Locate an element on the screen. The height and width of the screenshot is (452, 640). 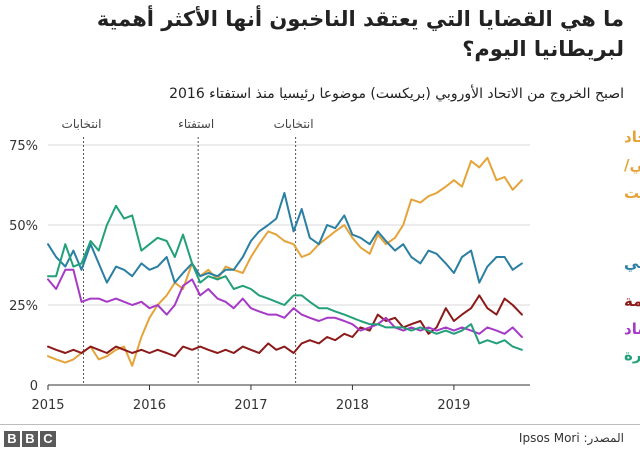
y-tick-label-50: 50% is located at coordinates (23, 226).